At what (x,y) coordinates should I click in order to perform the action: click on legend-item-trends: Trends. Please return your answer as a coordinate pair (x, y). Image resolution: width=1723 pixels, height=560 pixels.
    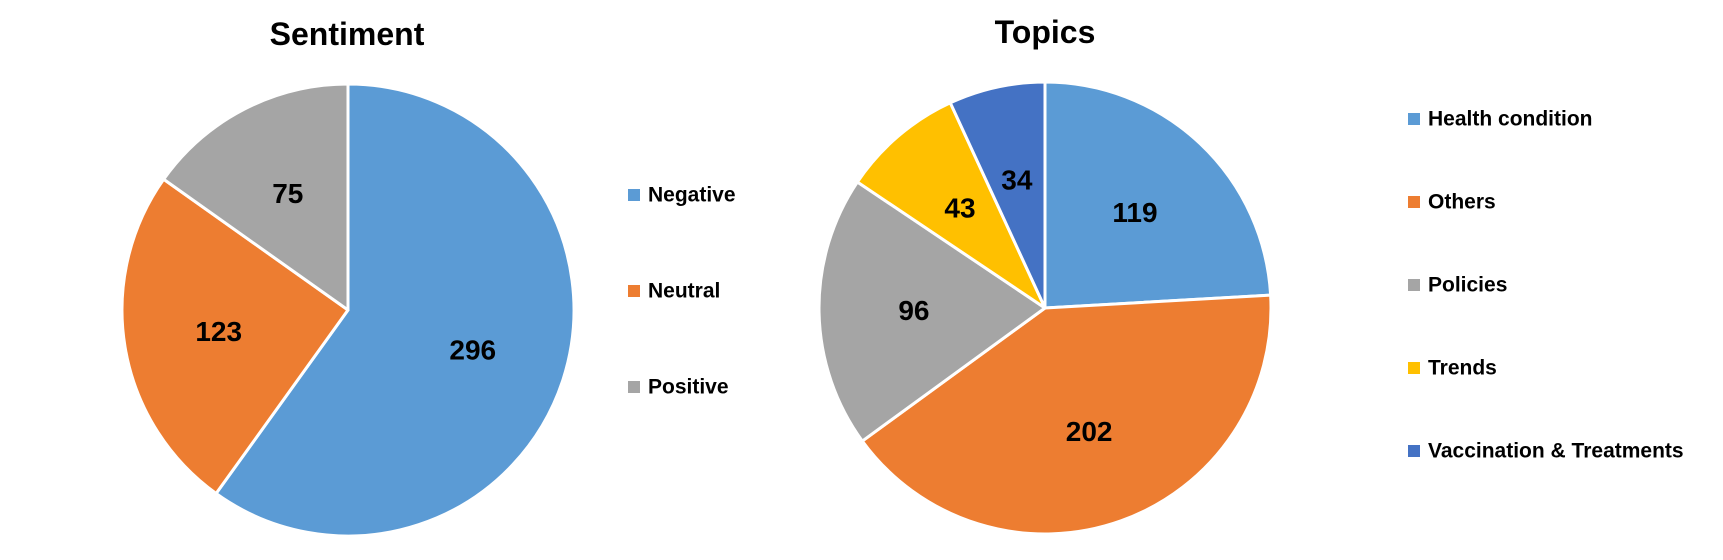
    Looking at the image, I should click on (1452, 368).